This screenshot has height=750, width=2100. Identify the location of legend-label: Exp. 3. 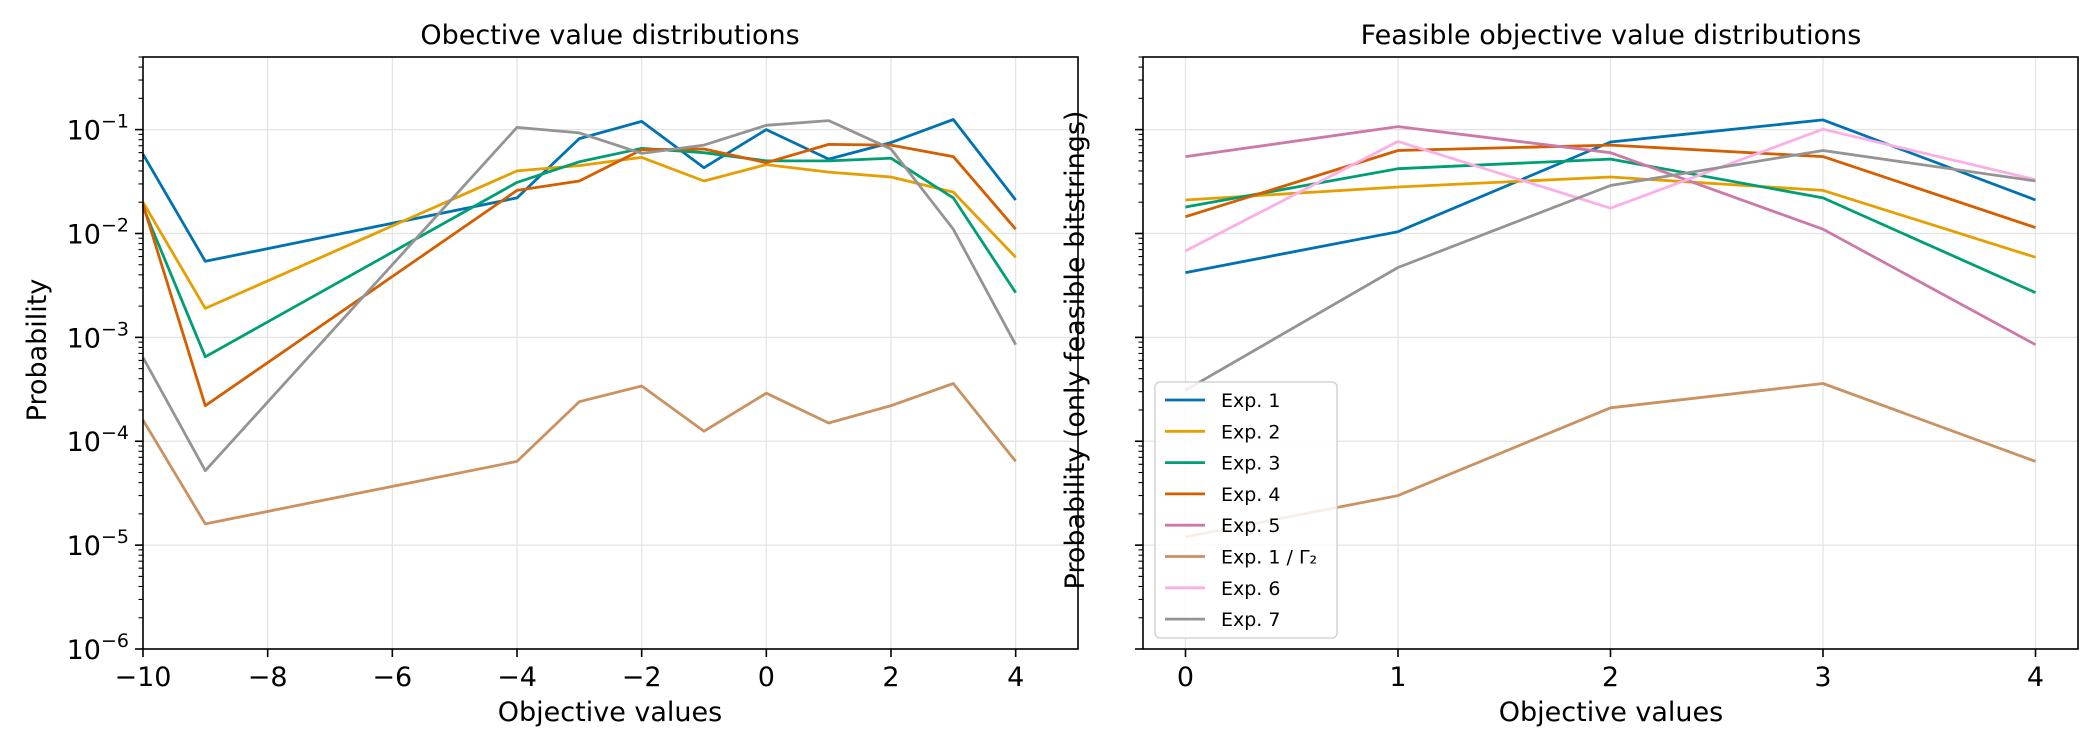
(1250, 464).